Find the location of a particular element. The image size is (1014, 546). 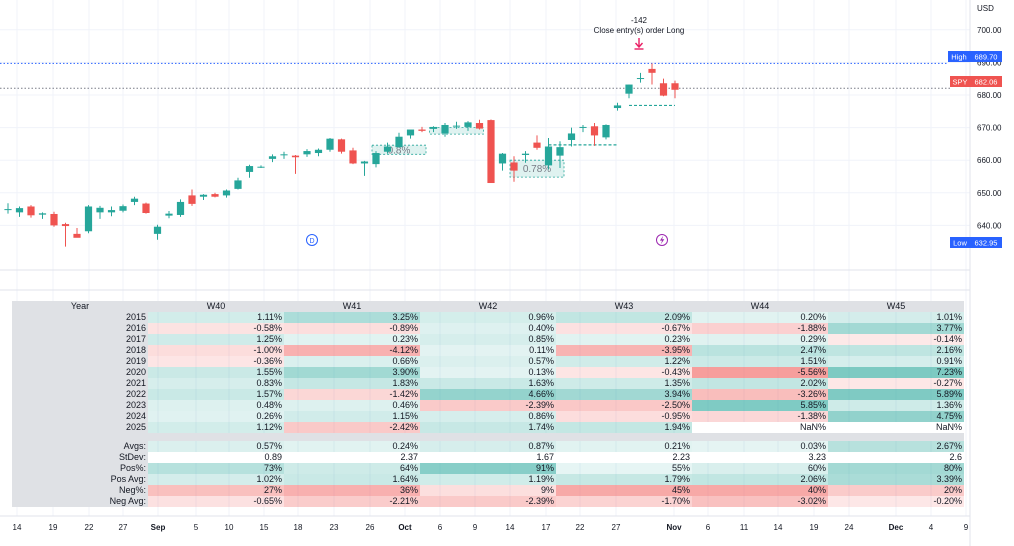

y-tick-label: 650.00 is located at coordinates (989, 193).